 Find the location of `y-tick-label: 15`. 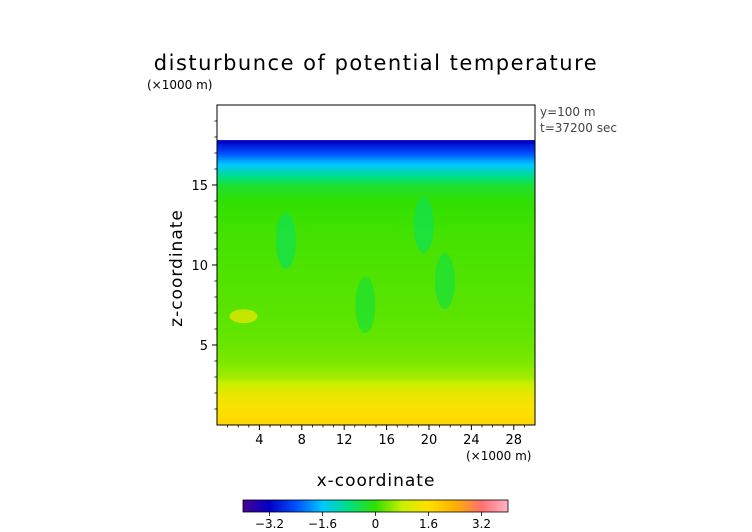

y-tick-label: 15 is located at coordinates (199, 186).